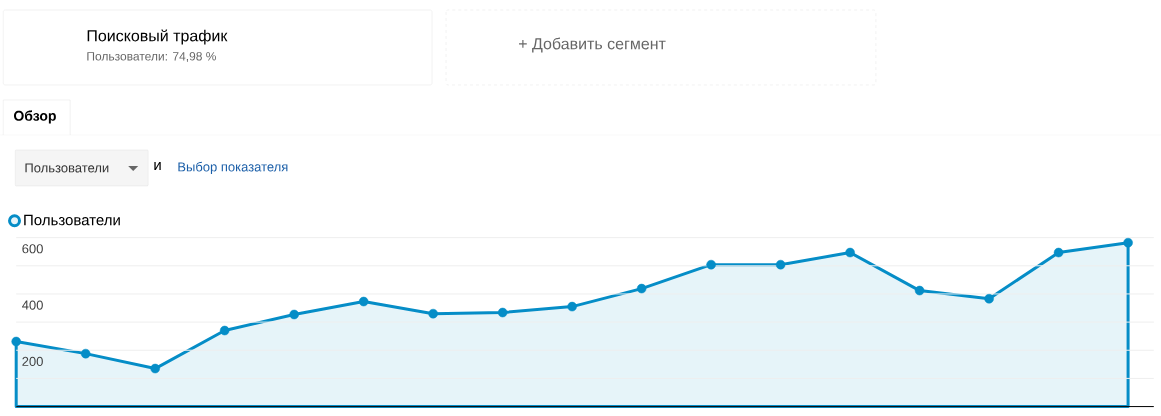  I want to click on chart-title: Поисковый трафик, so click(157, 37).